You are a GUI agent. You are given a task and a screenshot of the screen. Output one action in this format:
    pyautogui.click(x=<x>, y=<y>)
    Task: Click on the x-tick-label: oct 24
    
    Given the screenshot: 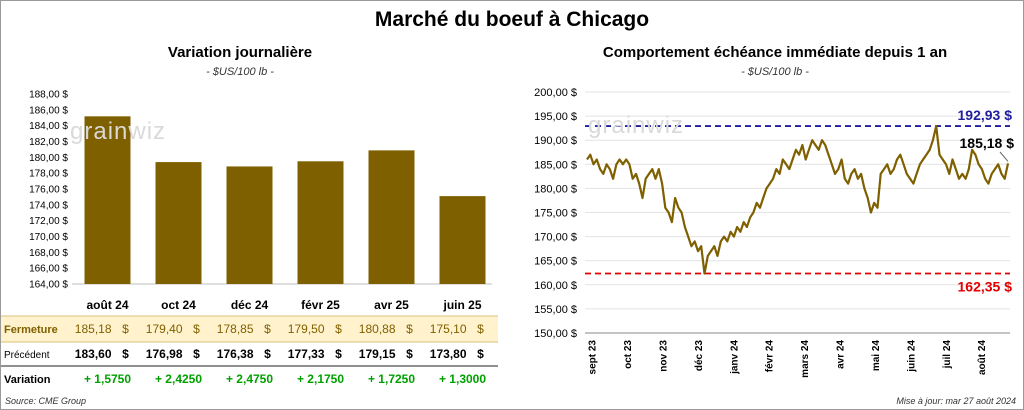 What is the action you would take?
    pyautogui.click(x=178, y=305)
    